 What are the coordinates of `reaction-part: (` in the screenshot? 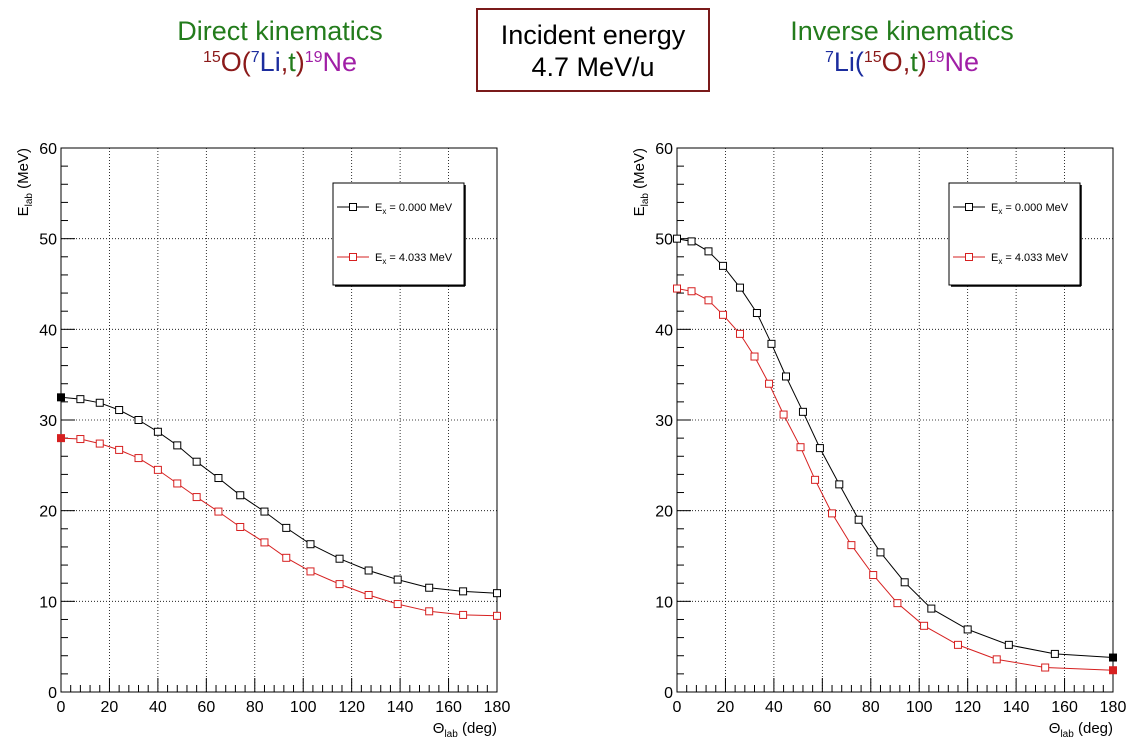 It's located at (246, 62).